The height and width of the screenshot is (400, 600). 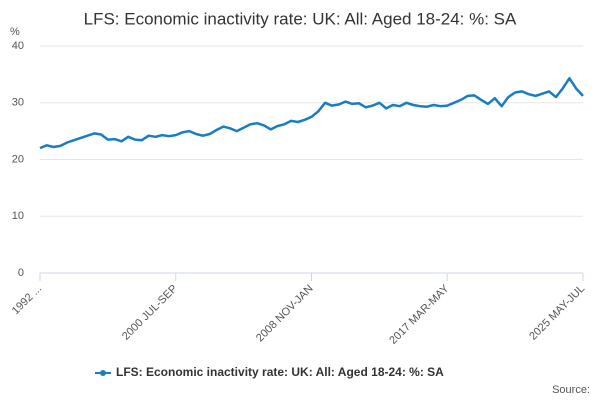 I want to click on y-tick-label: 20, so click(x=18, y=159).